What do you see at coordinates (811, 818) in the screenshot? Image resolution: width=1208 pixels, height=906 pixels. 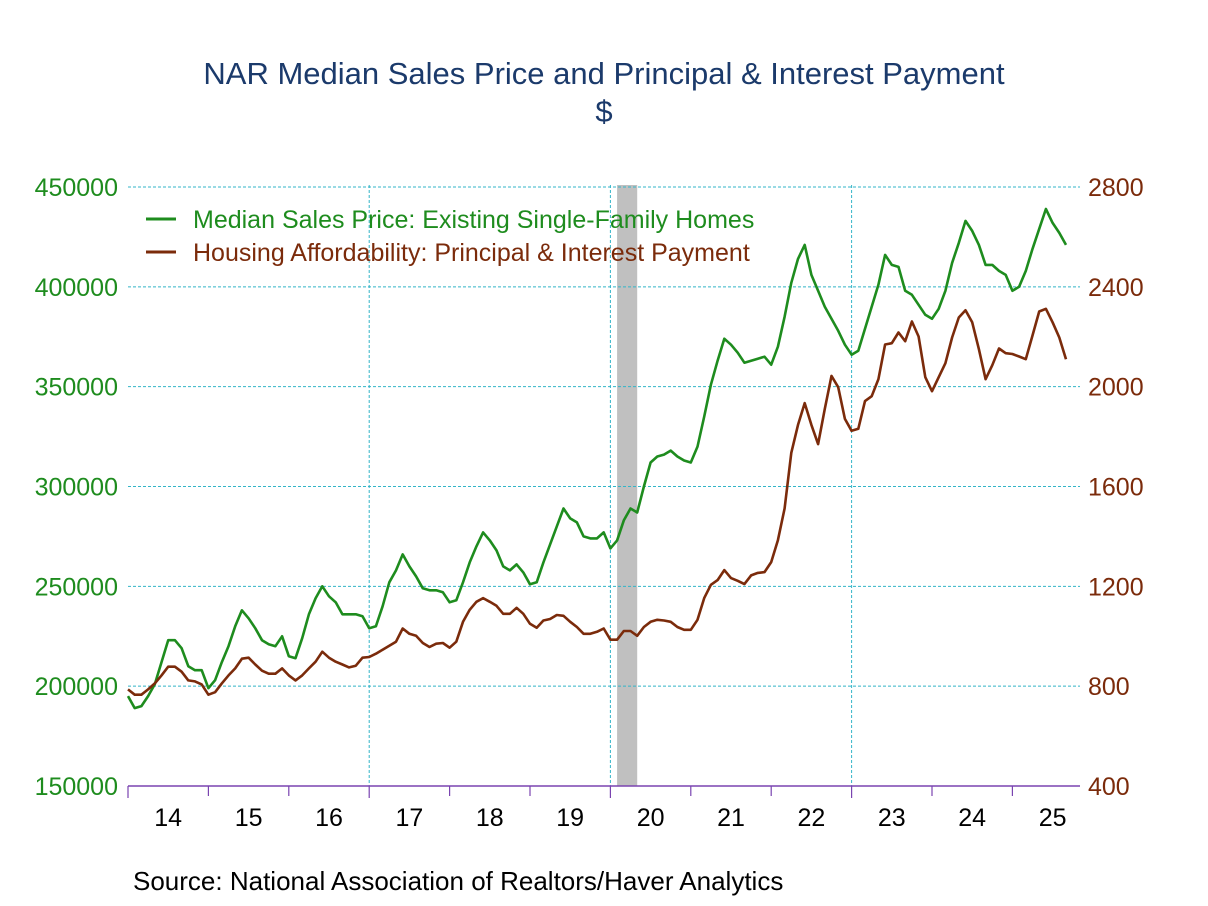 I see `x-axis-tick-label: 22` at bounding box center [811, 818].